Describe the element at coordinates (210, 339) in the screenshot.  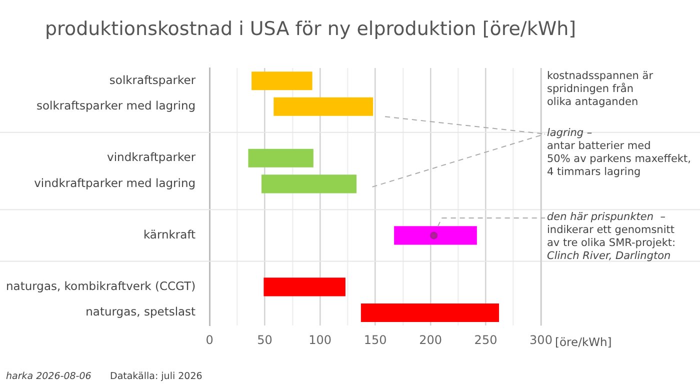
I see `x-tick-label: 0` at that location.